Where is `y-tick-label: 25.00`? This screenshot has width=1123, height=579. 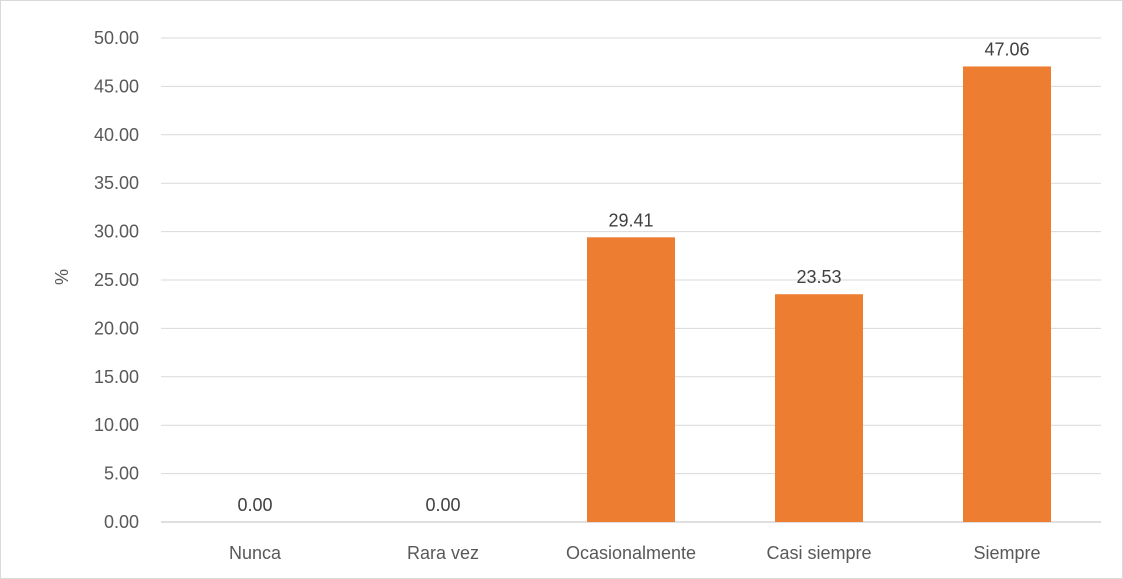 y-tick-label: 25.00 is located at coordinates (116, 280).